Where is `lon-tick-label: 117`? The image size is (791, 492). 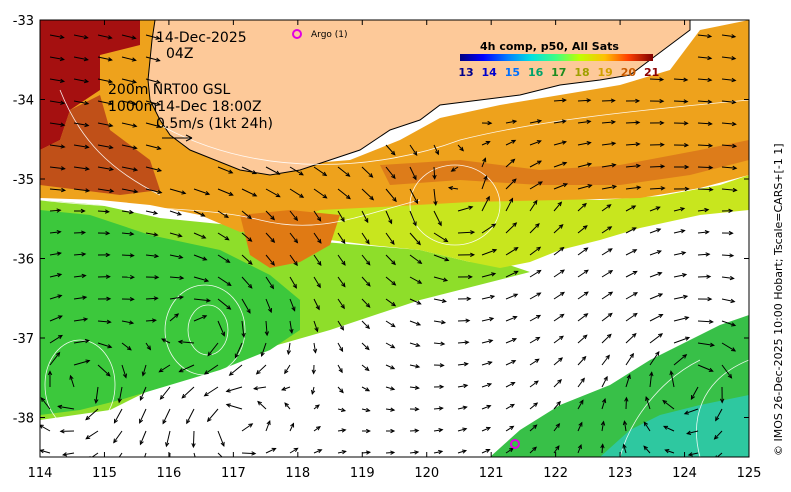
lon-tick-label: 117 is located at coordinates (233, 473).